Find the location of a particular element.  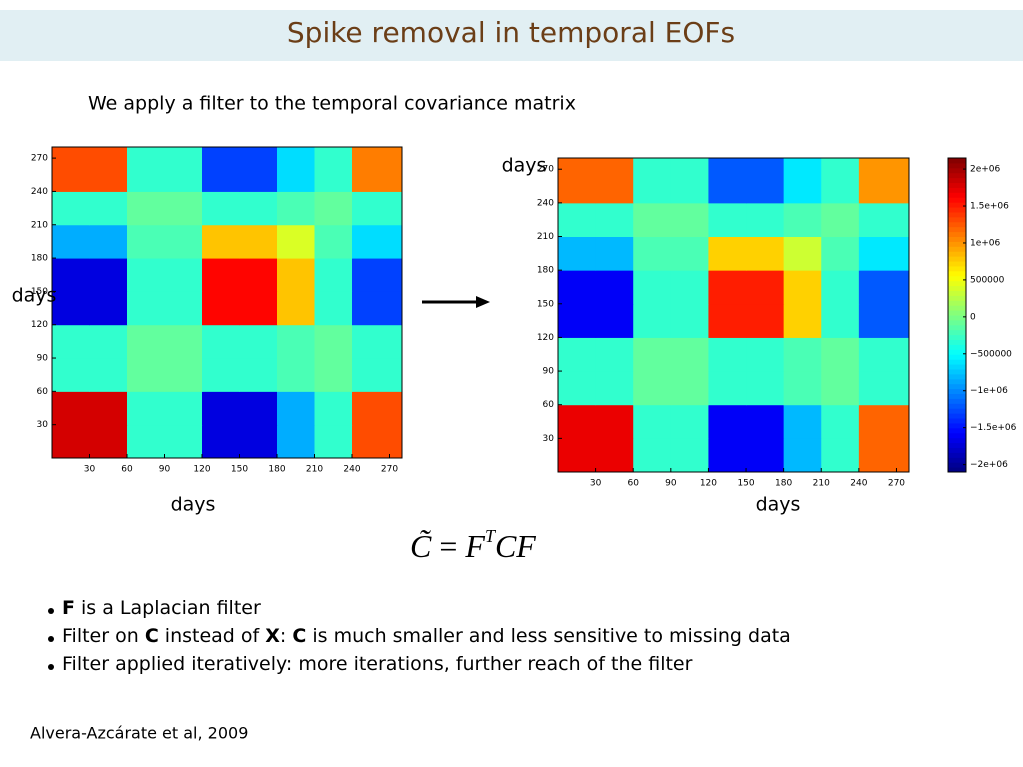

colorbar-tick-label: −2e+06 is located at coordinates (989, 465).